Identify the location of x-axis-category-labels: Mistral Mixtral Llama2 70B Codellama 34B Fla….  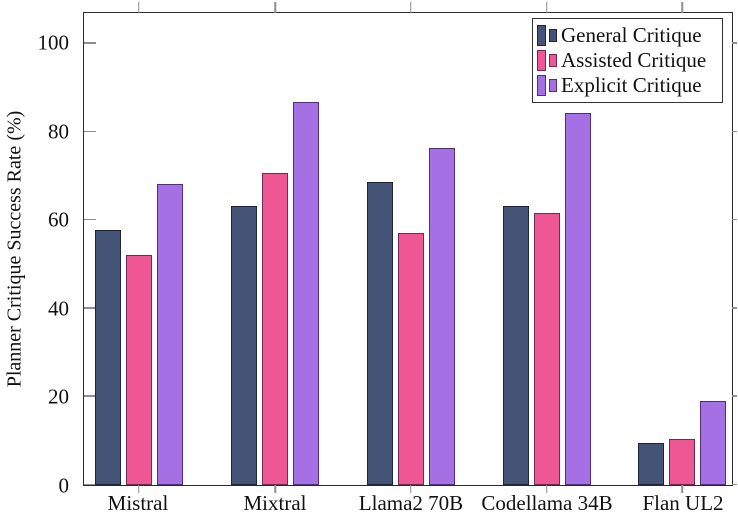
(408, 505).